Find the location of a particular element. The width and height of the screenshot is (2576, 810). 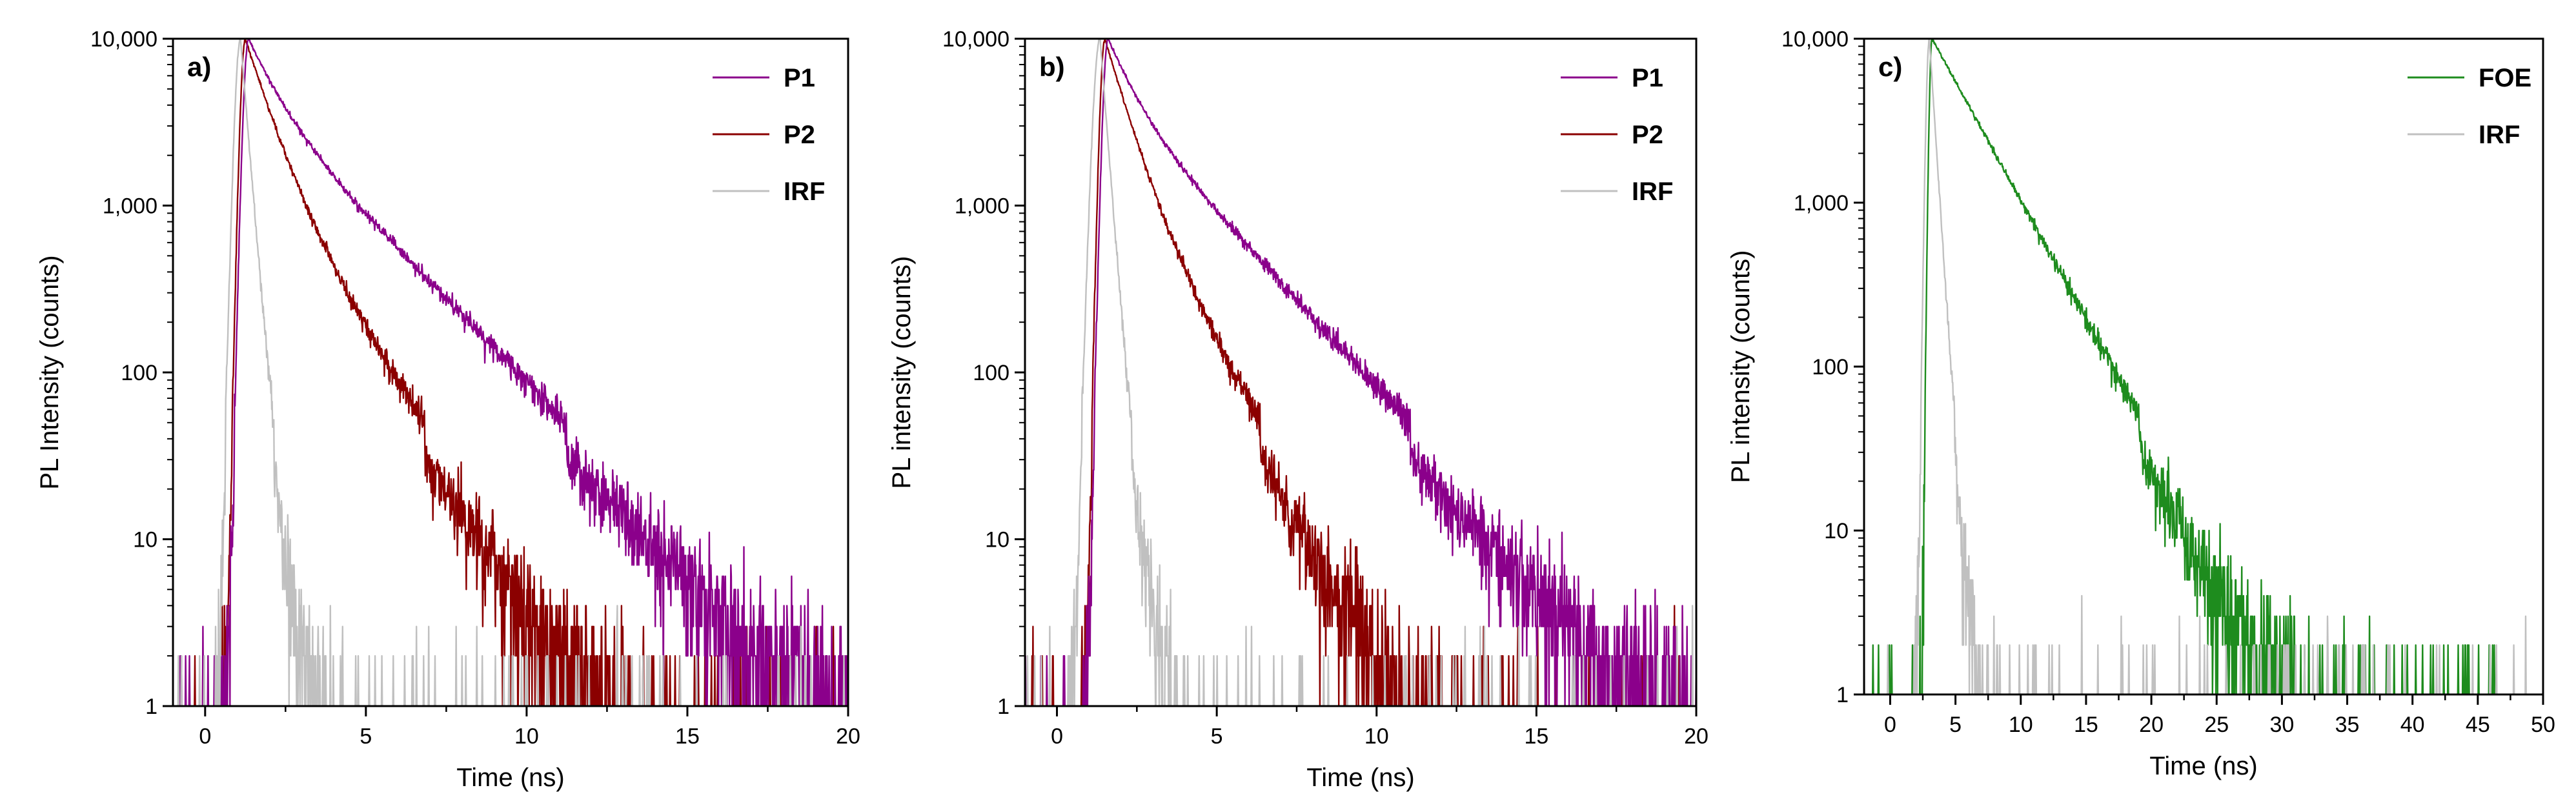

x-tick-label: 35 is located at coordinates (2347, 725).